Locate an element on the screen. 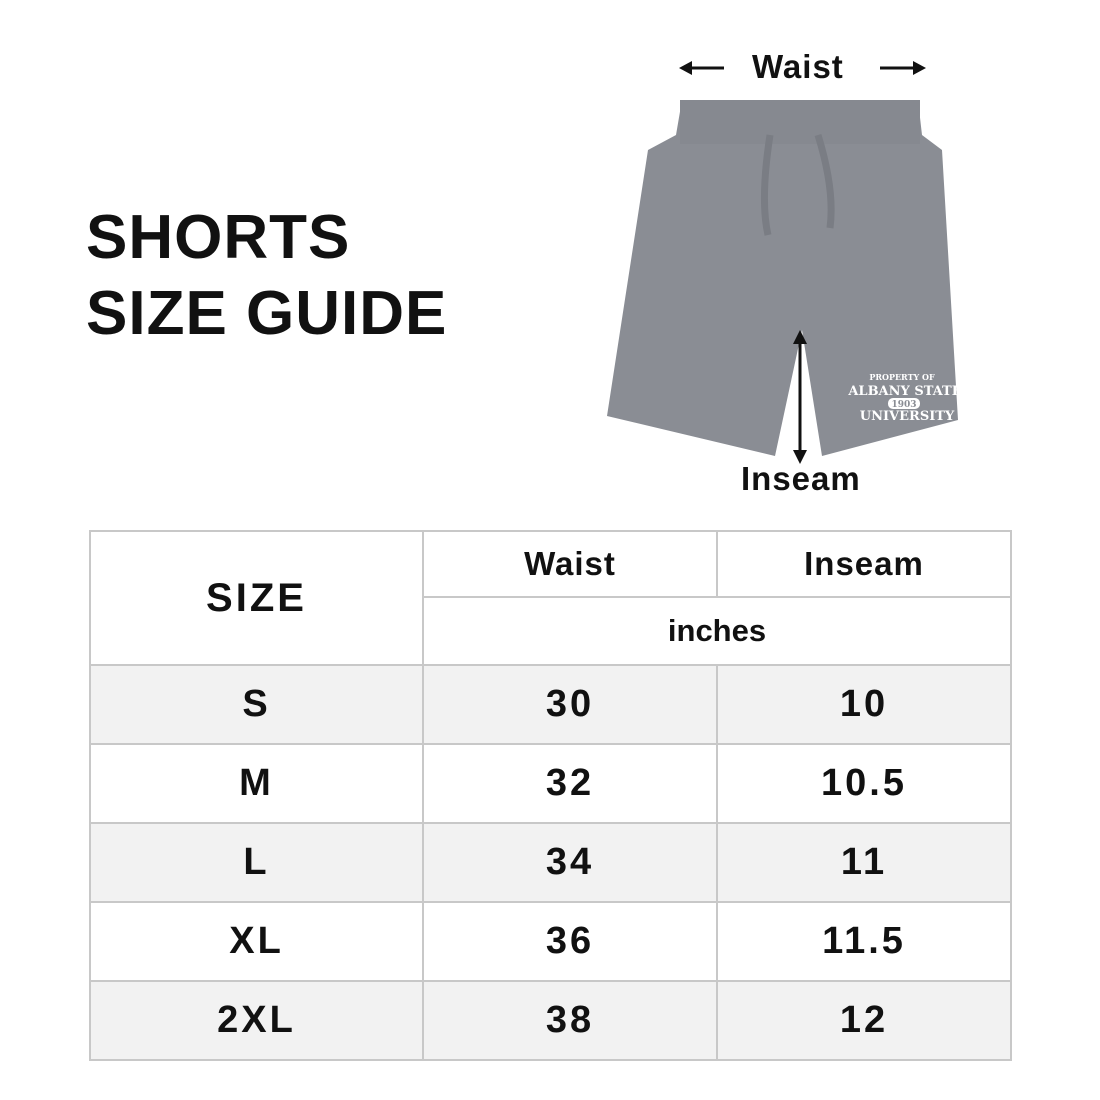 The width and height of the screenshot is (1100, 1100). waist-arrows-icon is located at coordinates (802, 68).